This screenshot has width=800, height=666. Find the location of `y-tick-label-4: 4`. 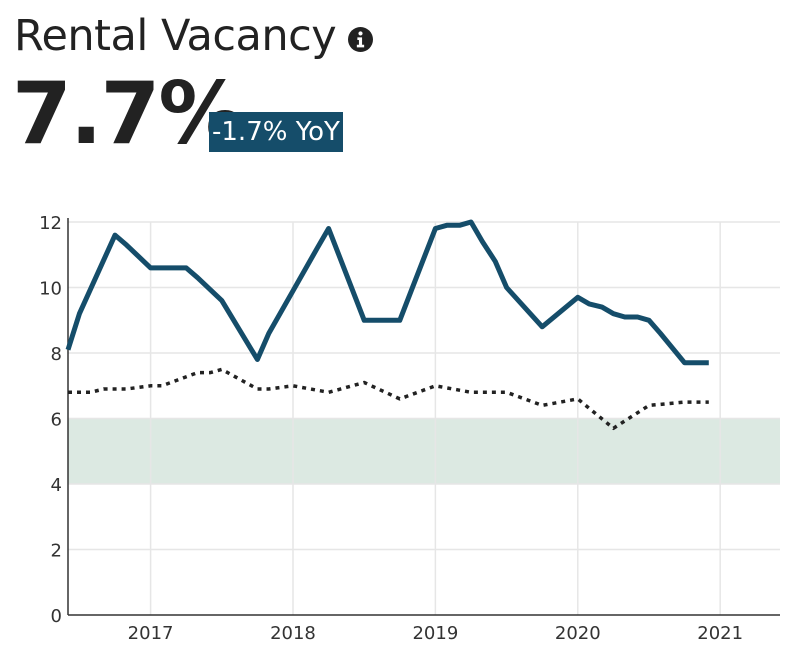

y-tick-label-4: 4 is located at coordinates (56, 485).